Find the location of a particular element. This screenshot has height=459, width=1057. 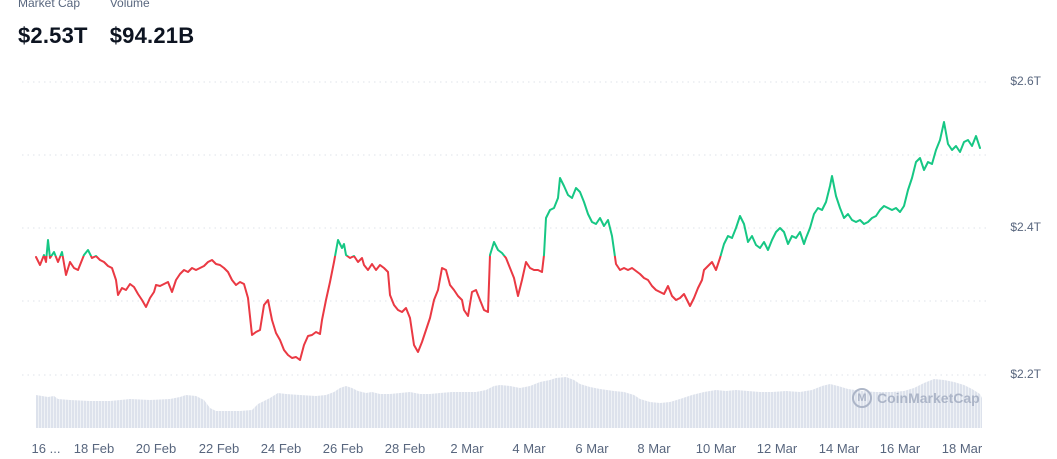

y-tick-label: $2.6T is located at coordinates (1025, 81).